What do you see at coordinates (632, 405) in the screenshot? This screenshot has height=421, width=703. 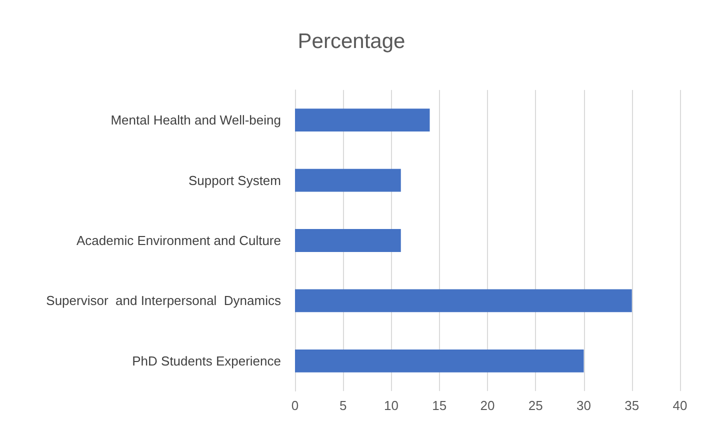 I see `x-tick-label: 35` at bounding box center [632, 405].